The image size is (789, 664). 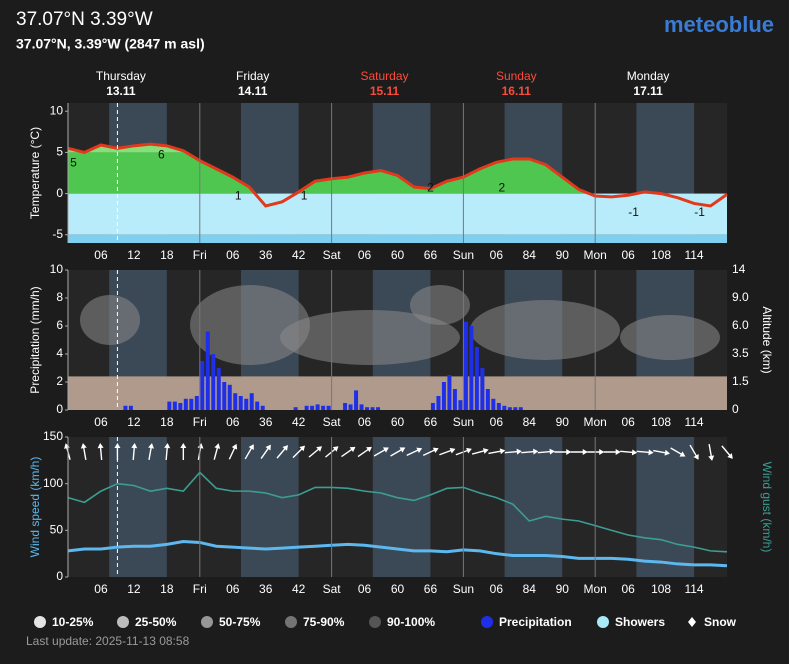 What do you see at coordinates (398, 422) in the screenshot?
I see `x-tick-label: 60` at bounding box center [398, 422].